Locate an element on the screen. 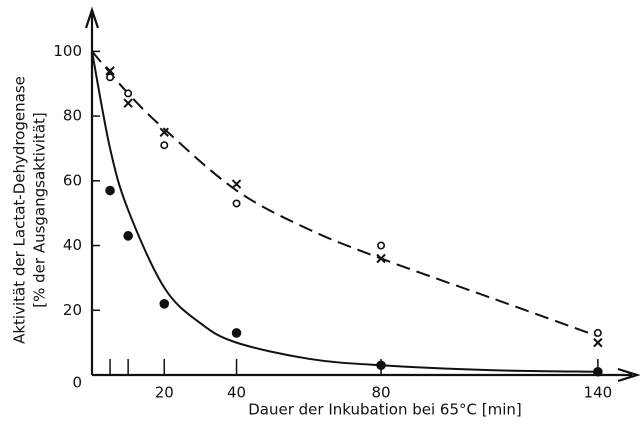  y-axis-label: Aktivität der Lactat-Dehydrogenase is located at coordinates (20, 210).